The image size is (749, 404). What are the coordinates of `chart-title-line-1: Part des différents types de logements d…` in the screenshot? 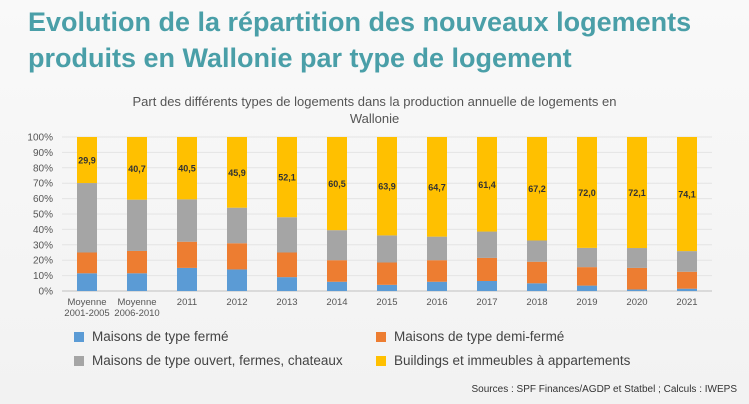 It's located at (374, 101).